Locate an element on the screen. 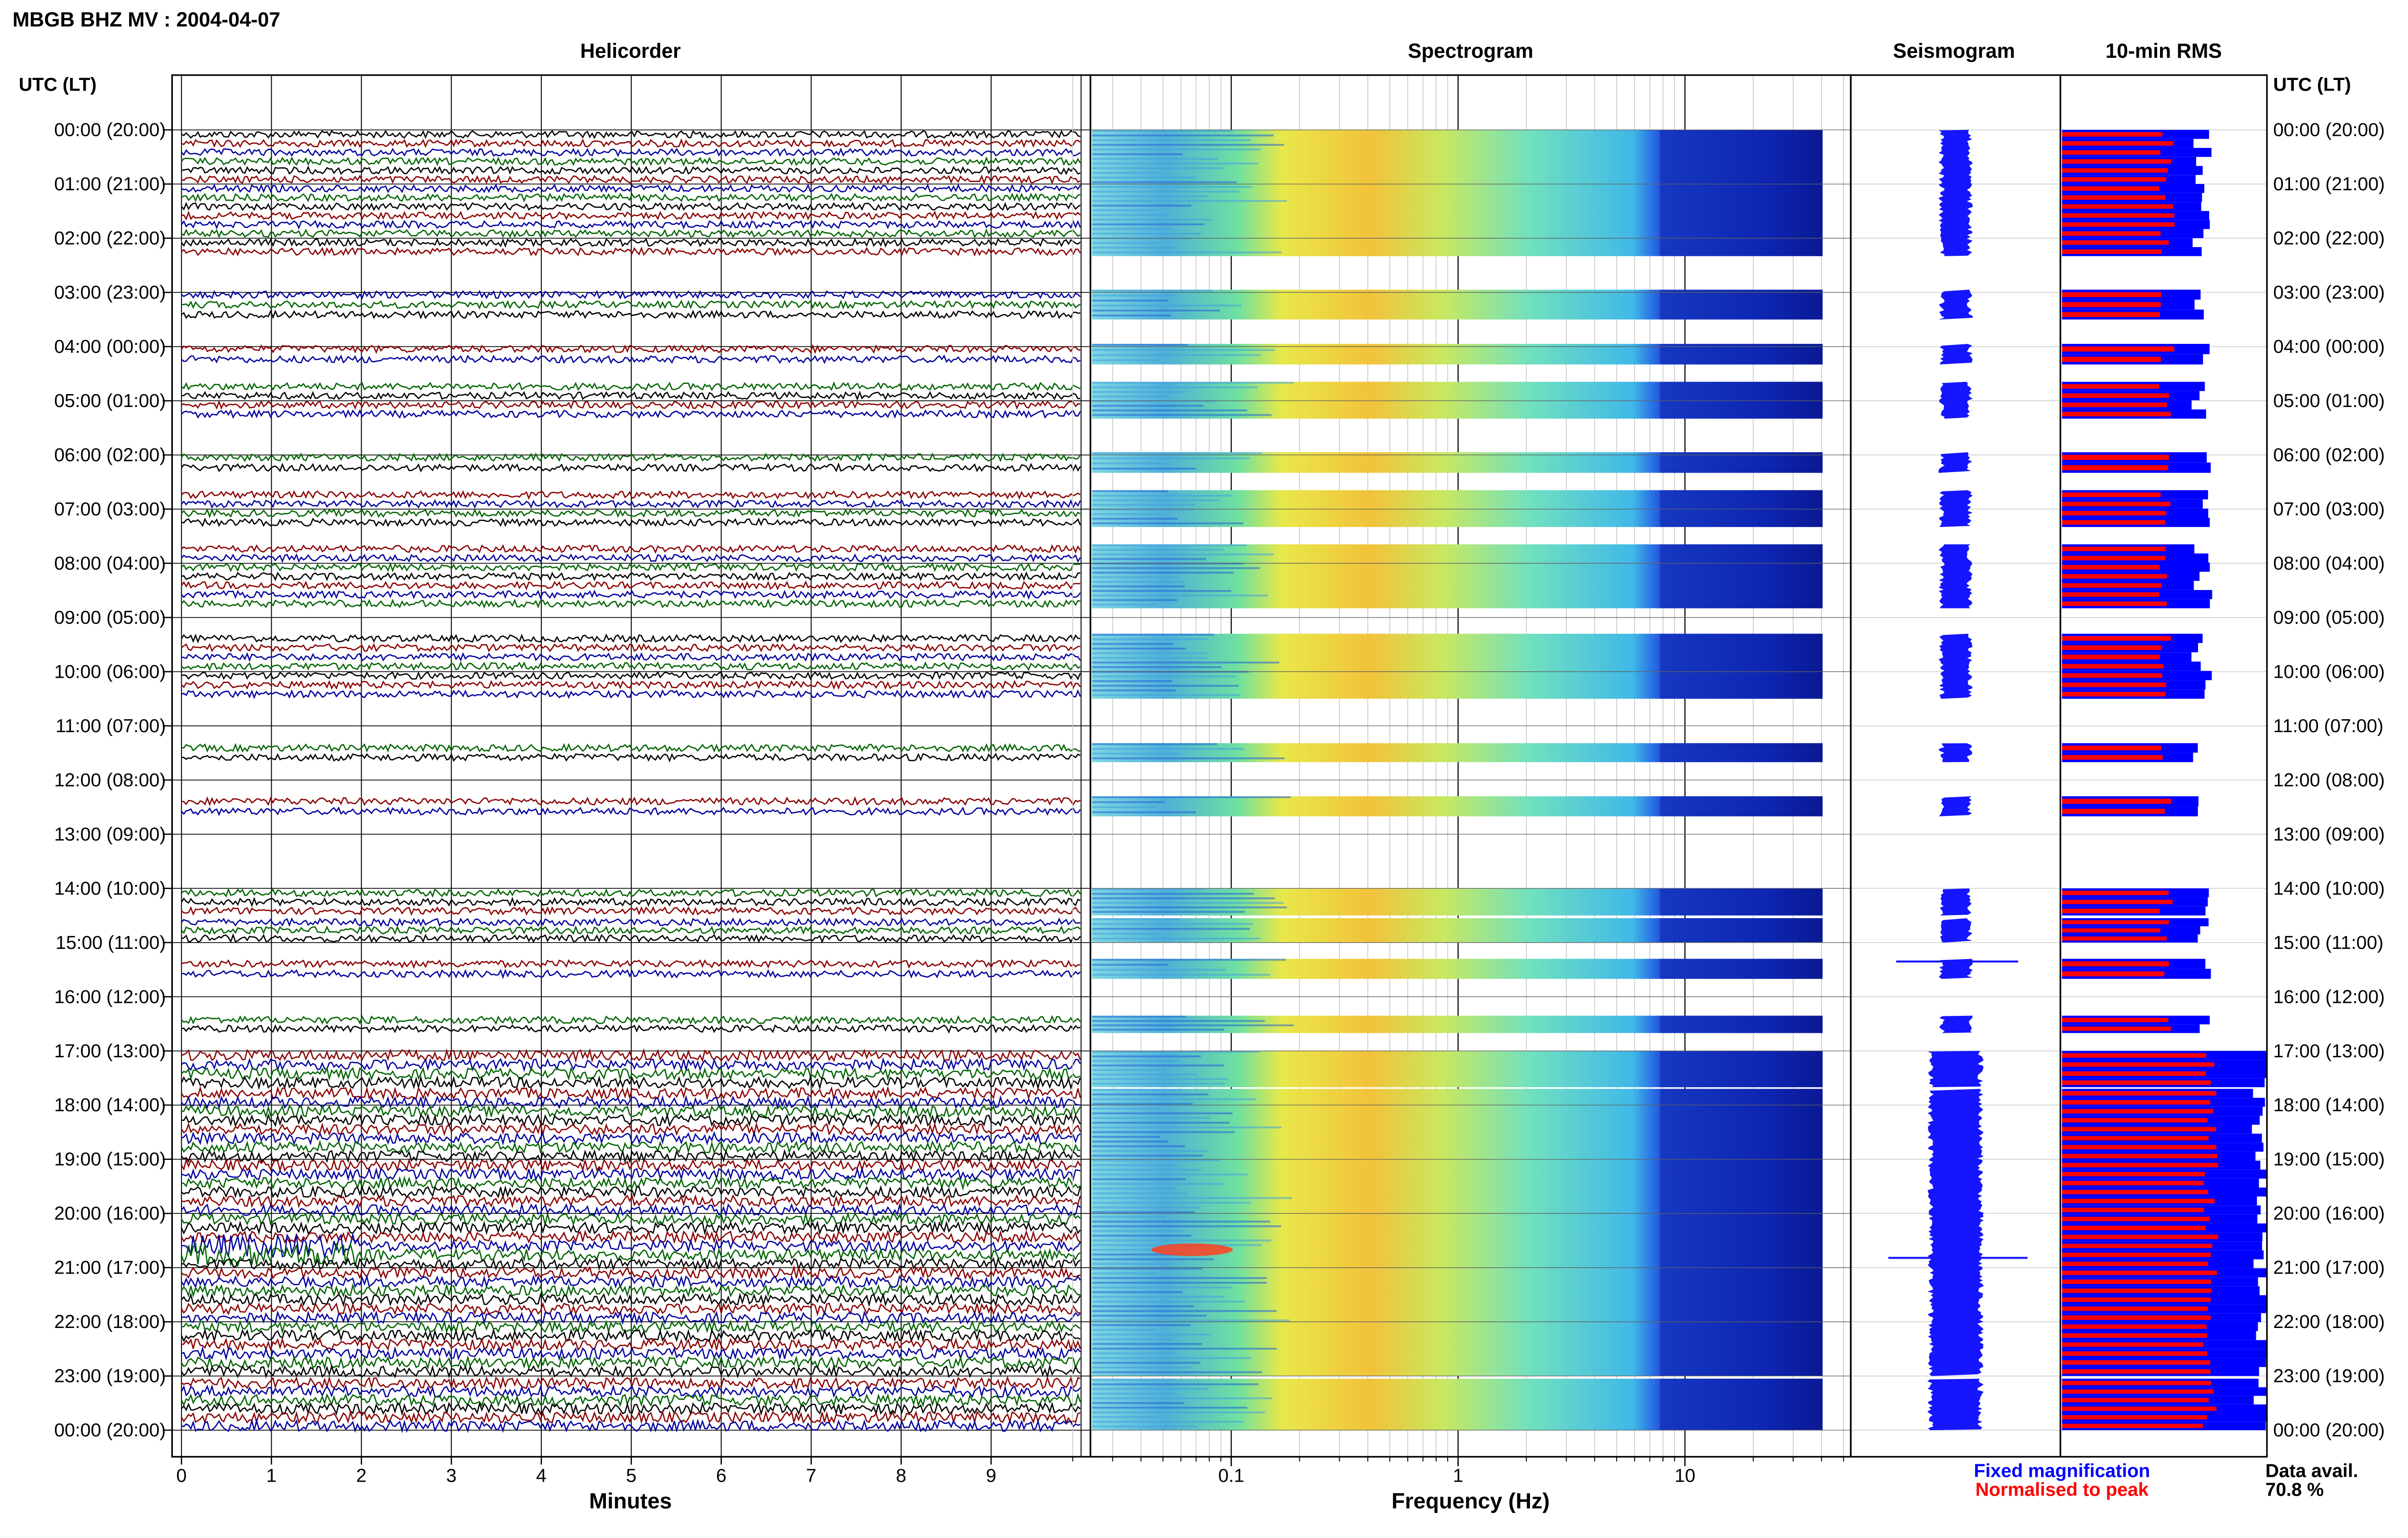 The image size is (2408, 1538). time-label-left: 15:00 (11:00) is located at coordinates (110, 943).